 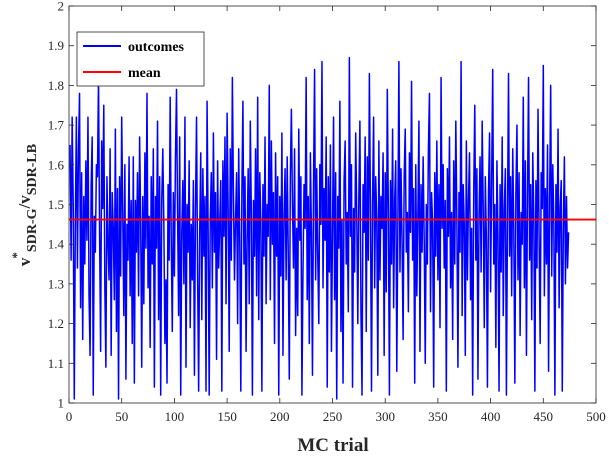 I want to click on y-axis-title-sub2: SDR-LB, so click(x=32, y=169).